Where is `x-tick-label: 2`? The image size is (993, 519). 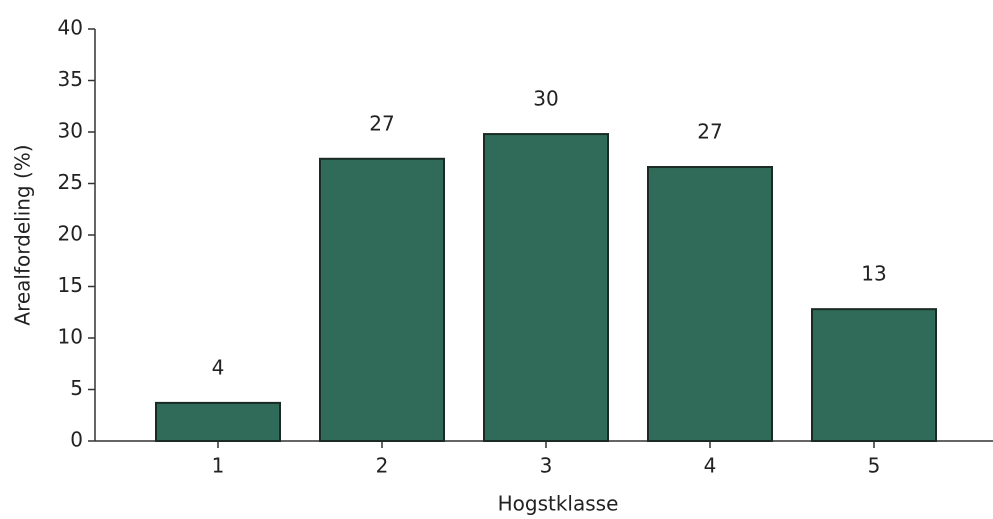 x-tick-label: 2 is located at coordinates (382, 466).